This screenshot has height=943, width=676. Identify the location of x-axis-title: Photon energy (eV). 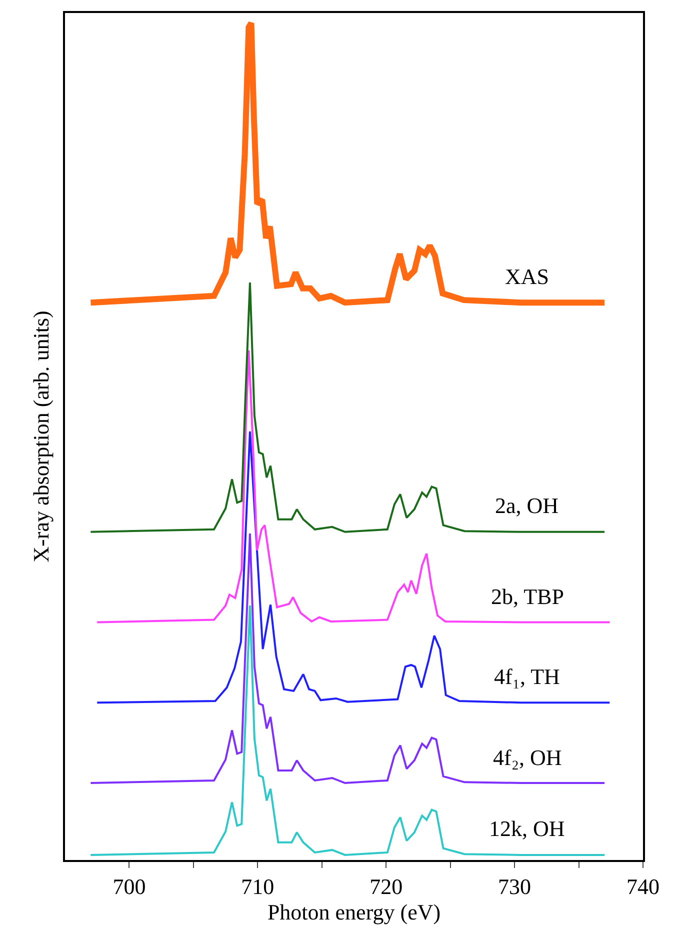
(354, 912).